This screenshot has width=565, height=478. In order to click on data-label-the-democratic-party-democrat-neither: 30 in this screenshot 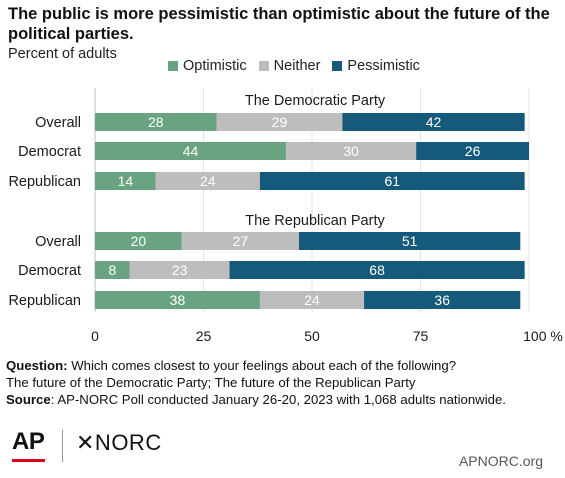, I will do `click(351, 151)`.